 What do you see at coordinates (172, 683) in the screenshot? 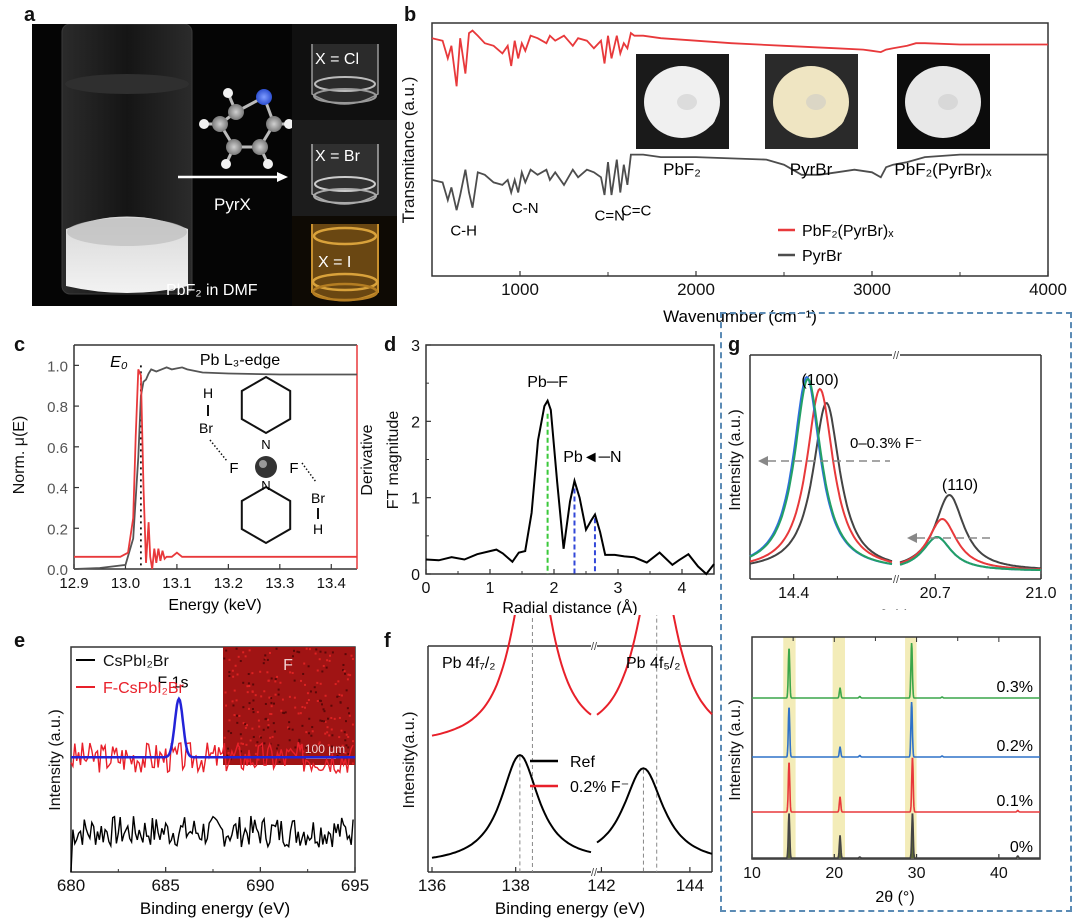
I see `peak-label: F 1s` at bounding box center [172, 683].